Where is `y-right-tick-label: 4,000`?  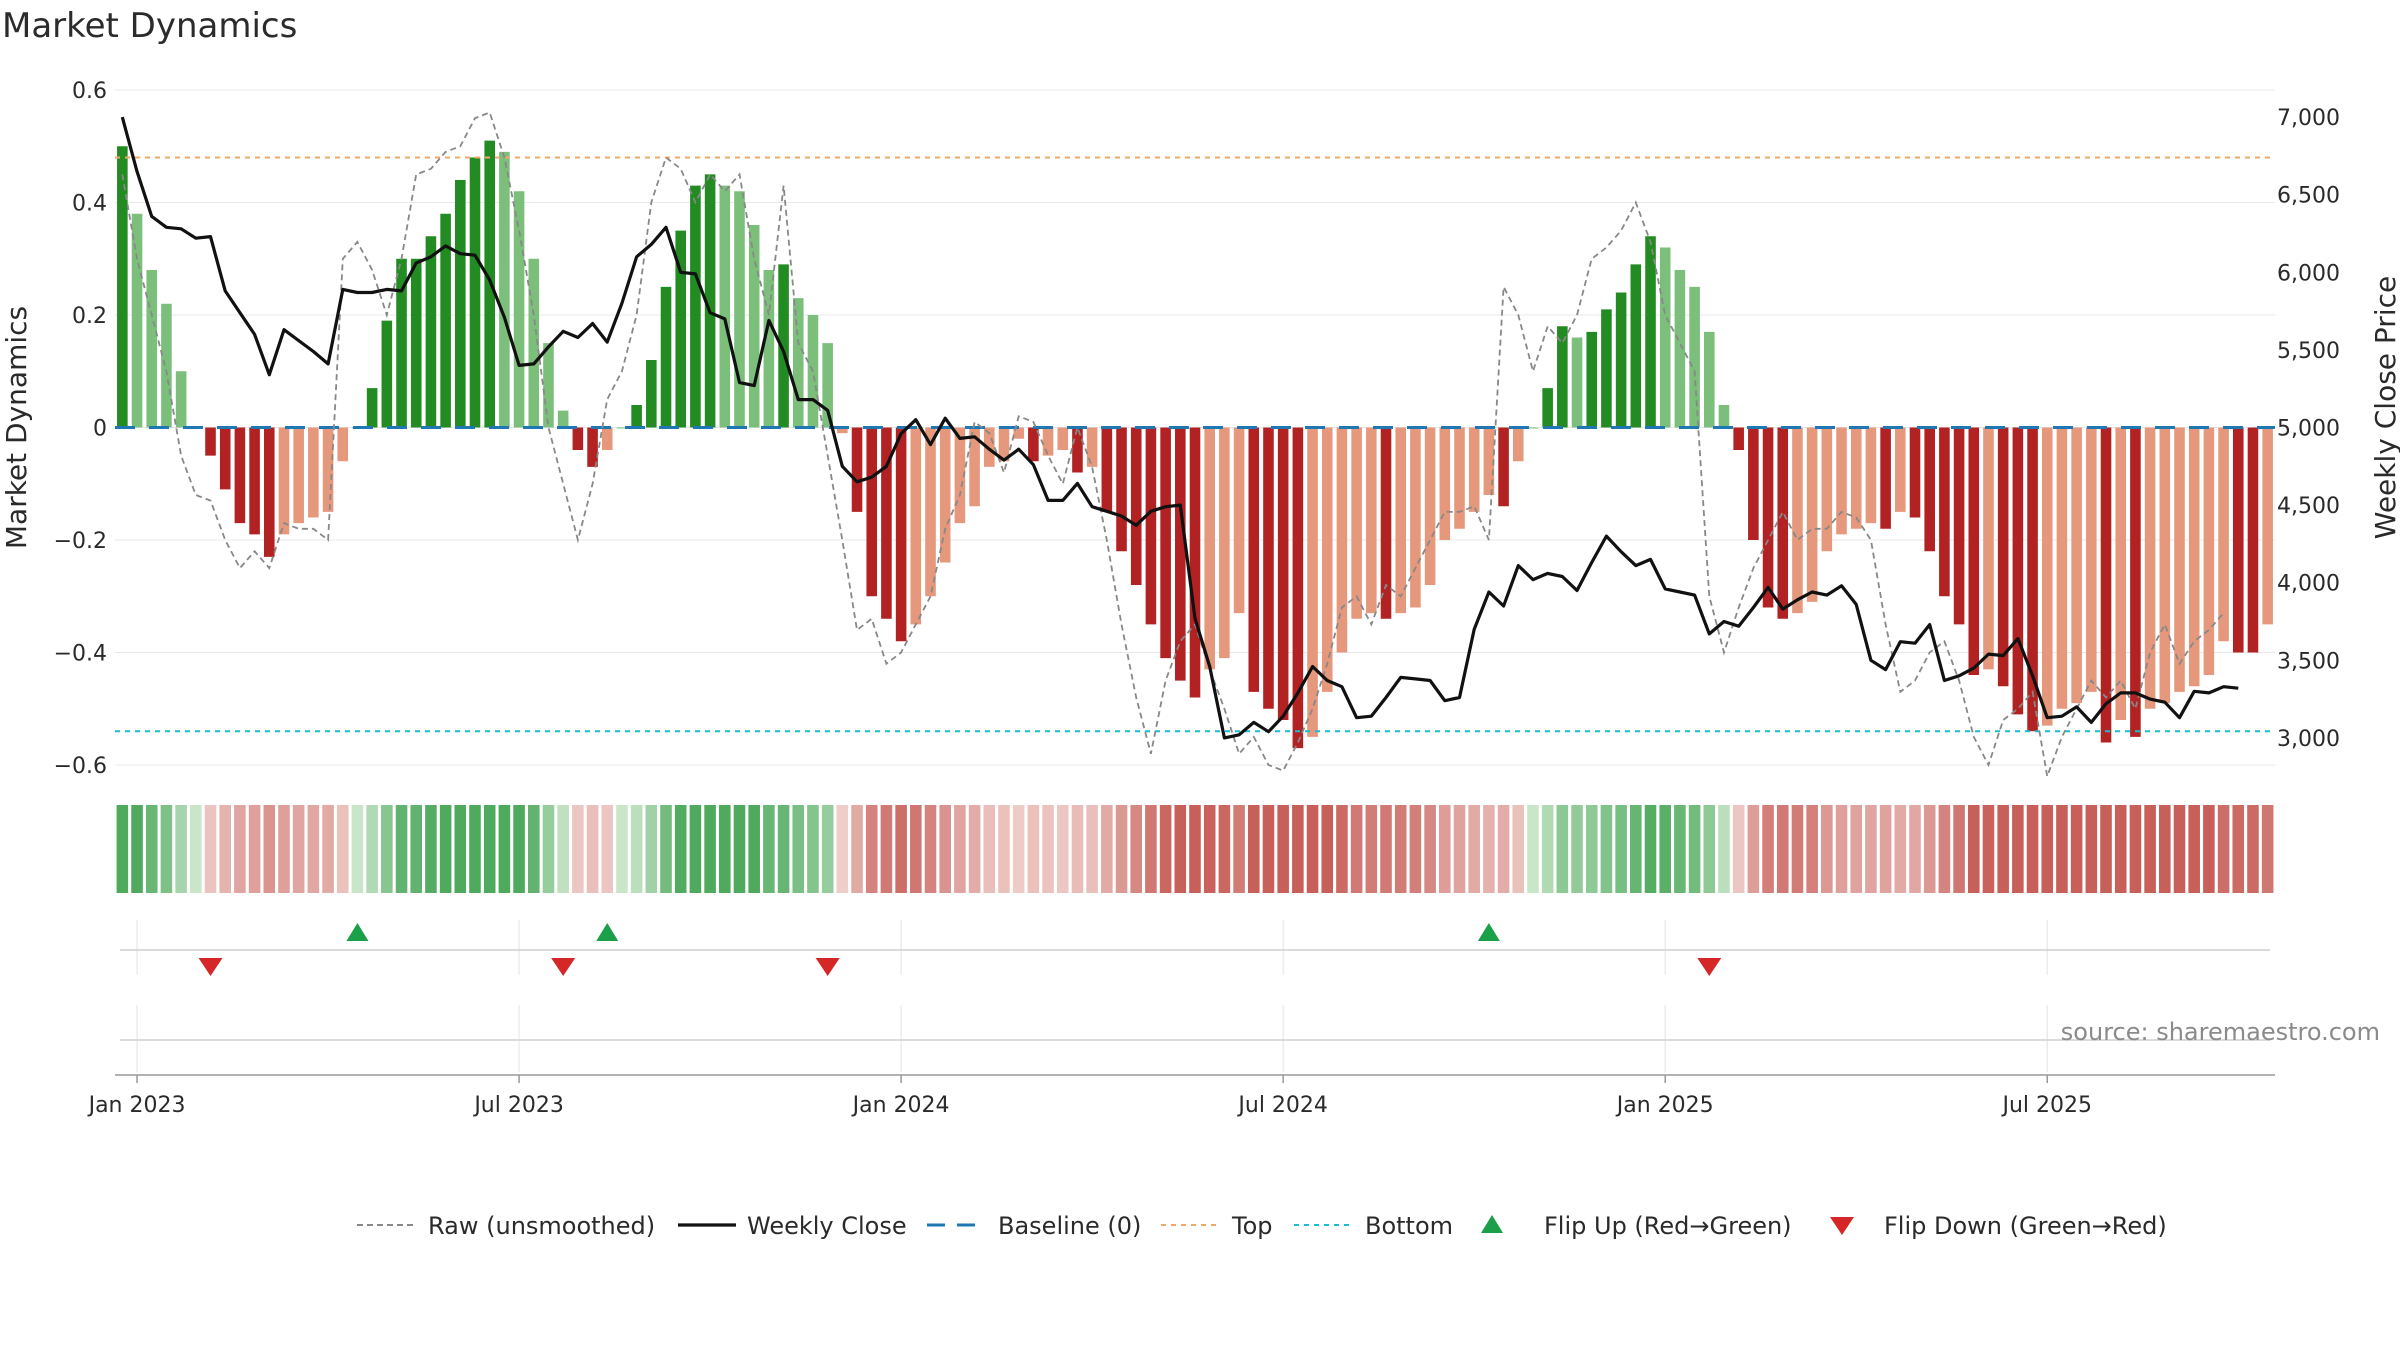
y-right-tick-label: 4,000 is located at coordinates (2308, 584).